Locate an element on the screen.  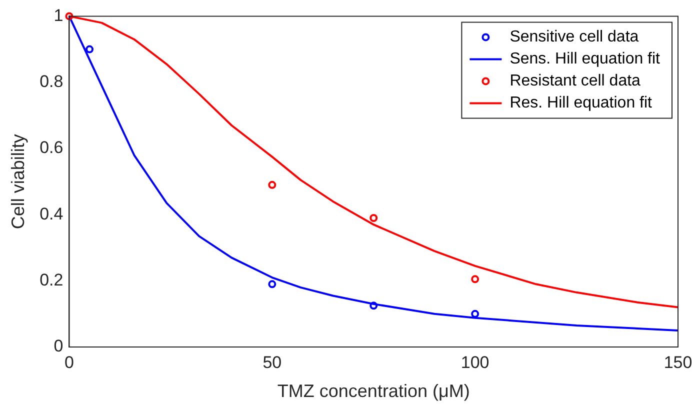
legend-label: Sens. Hill equation fit is located at coordinates (585, 59).